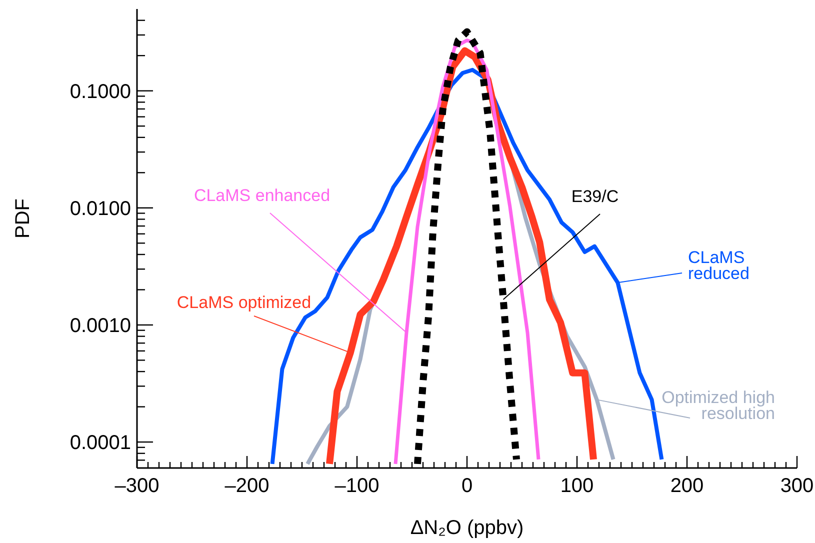 The width and height of the screenshot is (815, 543). What do you see at coordinates (244, 302) in the screenshot?
I see `text: CLaMS optimized` at bounding box center [244, 302].